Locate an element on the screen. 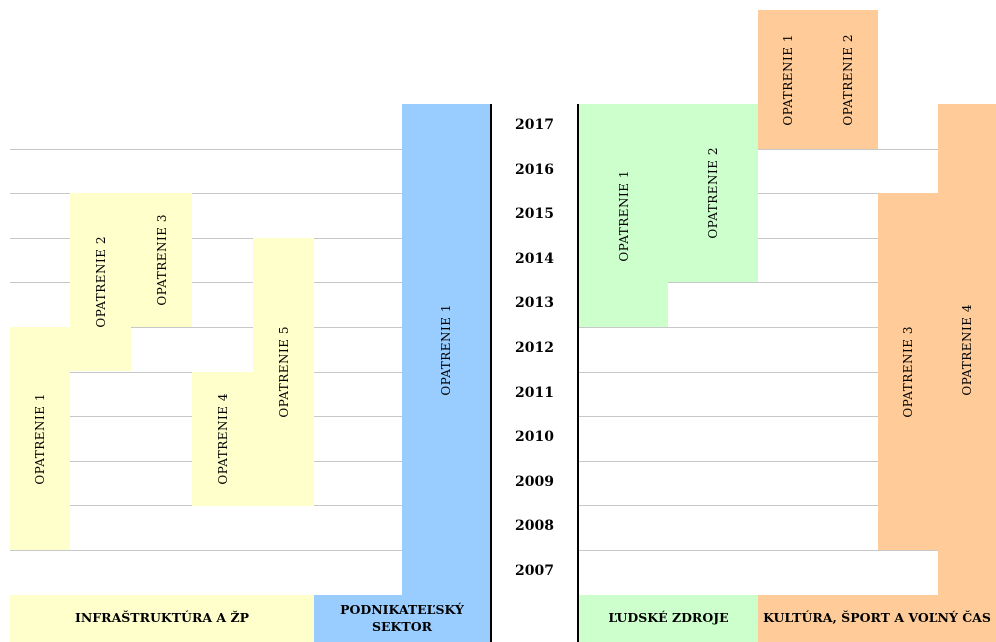 This screenshot has width=996, height=642. label: OPATRENIE 5 is located at coordinates (283, 372).